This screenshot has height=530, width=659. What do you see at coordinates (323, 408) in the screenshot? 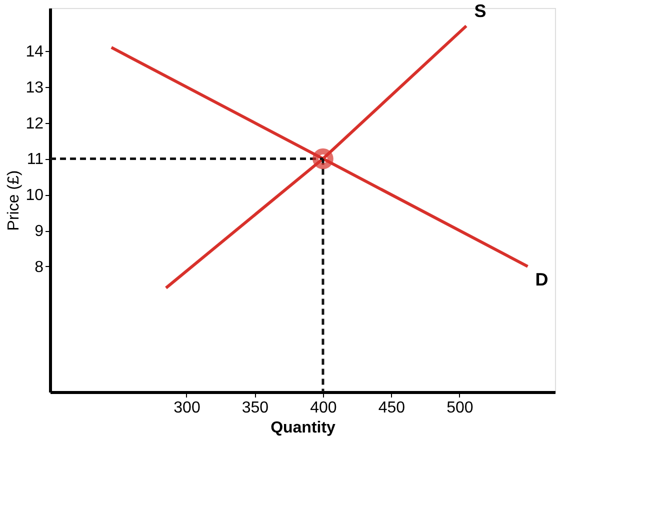
I see `x-tick-label: 400` at bounding box center [323, 408].